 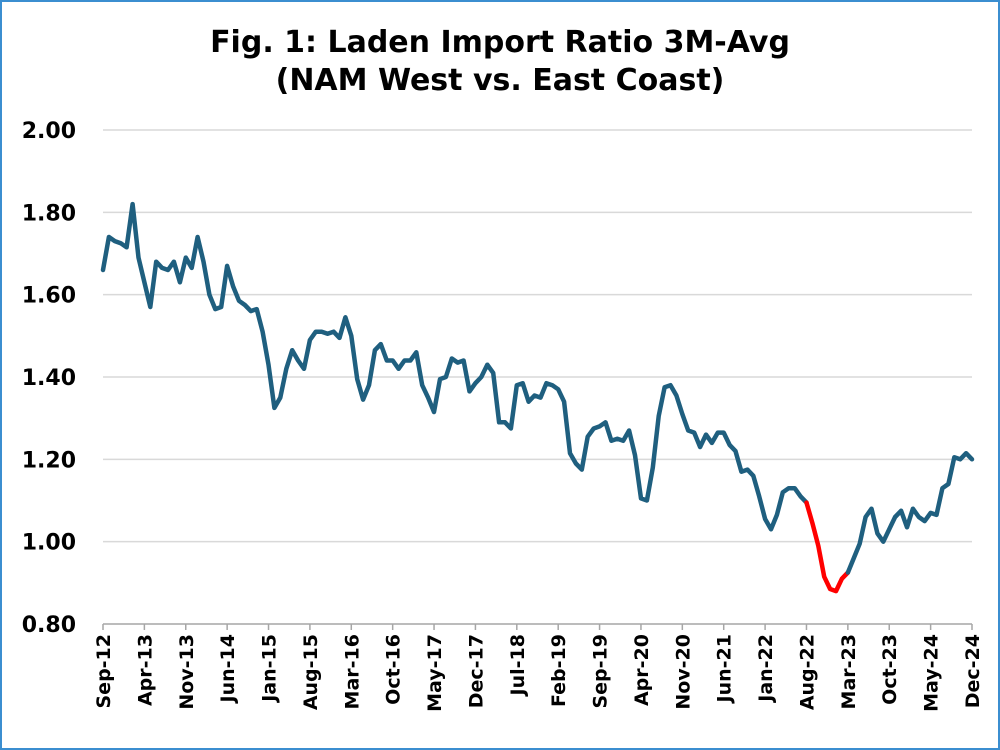 I want to click on x-tick-label: Sep-12, so click(x=104, y=671).